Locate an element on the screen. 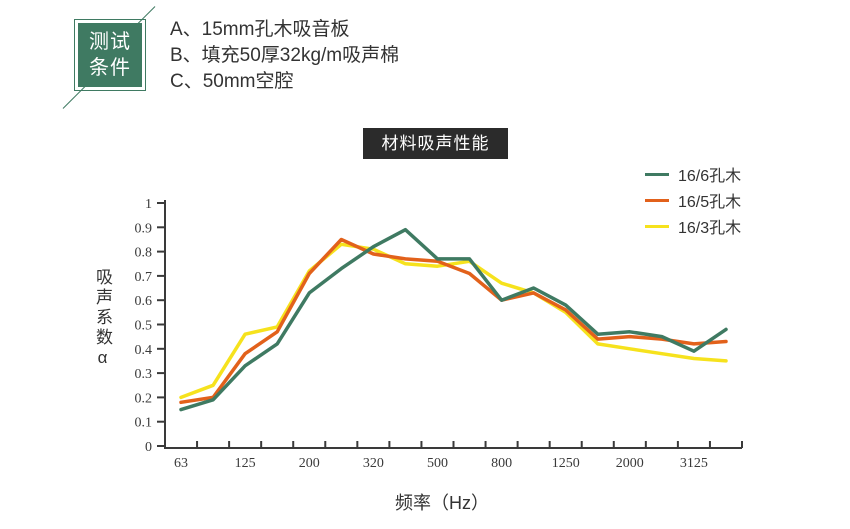 This screenshot has width=850, height=529. y-axis-title: 吸声系数α is located at coordinates (102, 319).